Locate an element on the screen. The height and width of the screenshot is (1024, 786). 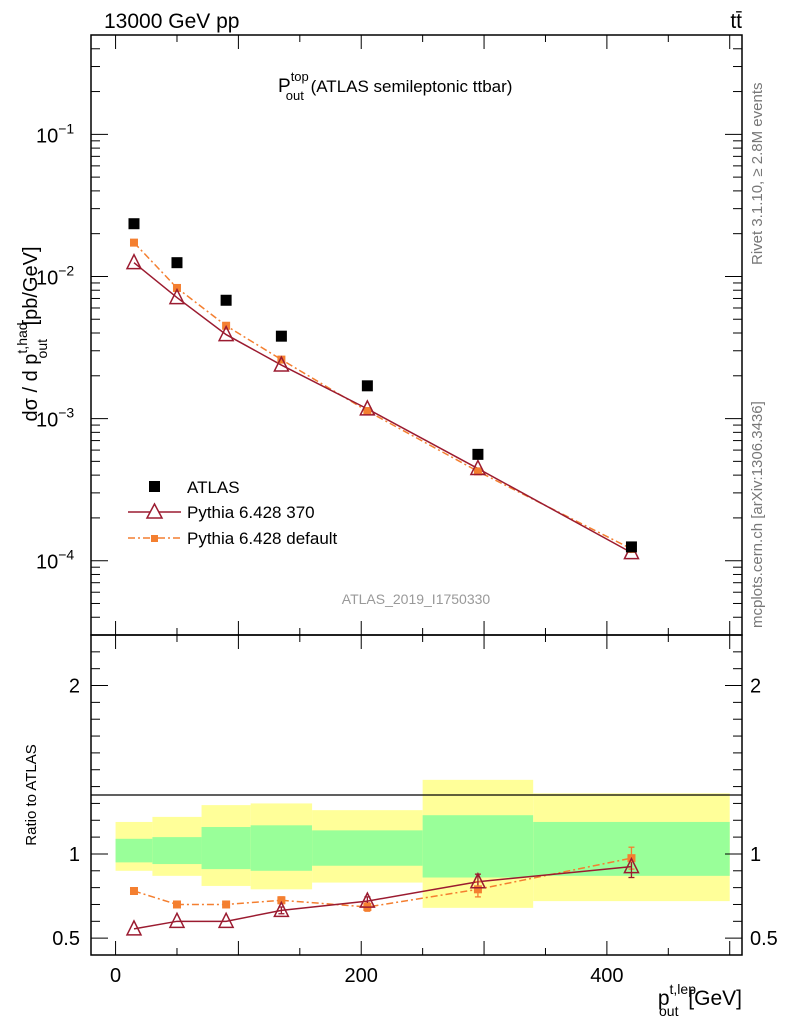
plot-title: Ptop out (ATLAS semileptonic ttbar) is located at coordinates (395, 86).